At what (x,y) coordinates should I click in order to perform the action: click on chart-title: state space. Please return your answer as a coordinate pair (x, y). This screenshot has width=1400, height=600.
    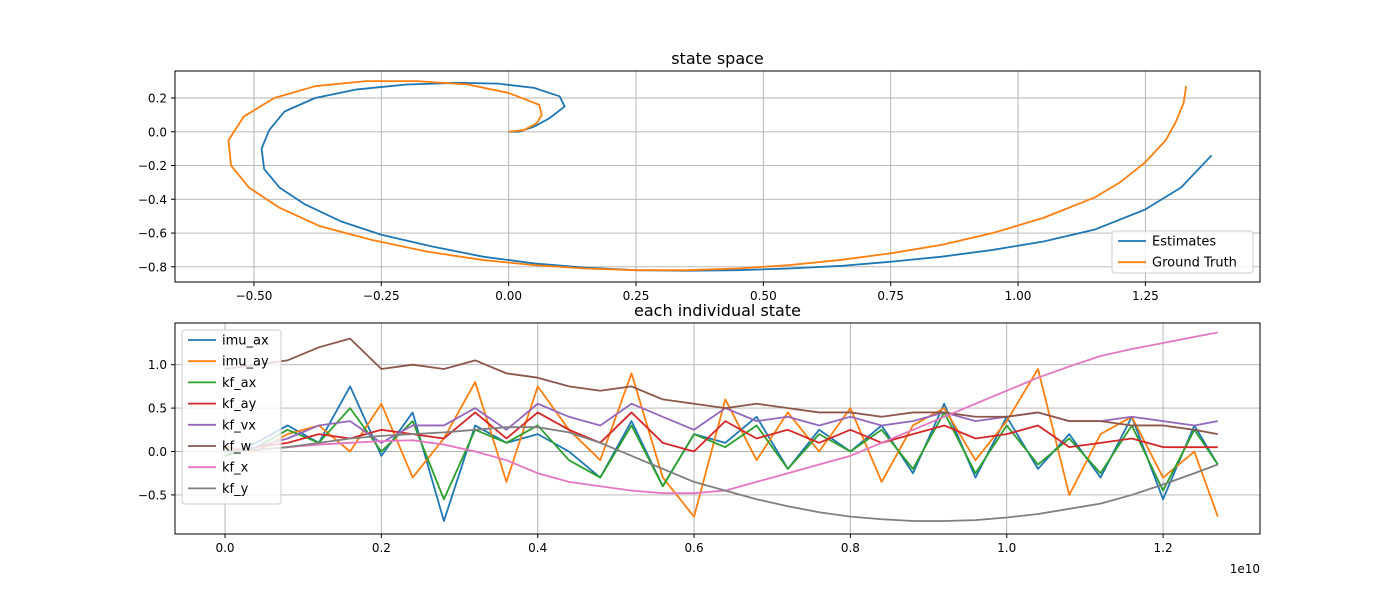
    Looking at the image, I should click on (717, 58).